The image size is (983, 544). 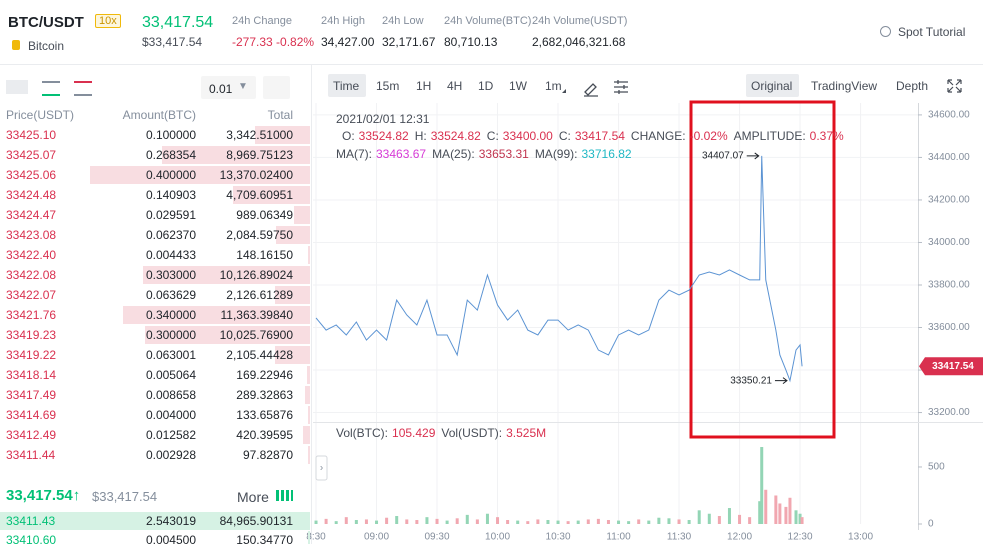 What do you see at coordinates (31, 375) in the screenshot?
I see `price: 33418.14` at bounding box center [31, 375].